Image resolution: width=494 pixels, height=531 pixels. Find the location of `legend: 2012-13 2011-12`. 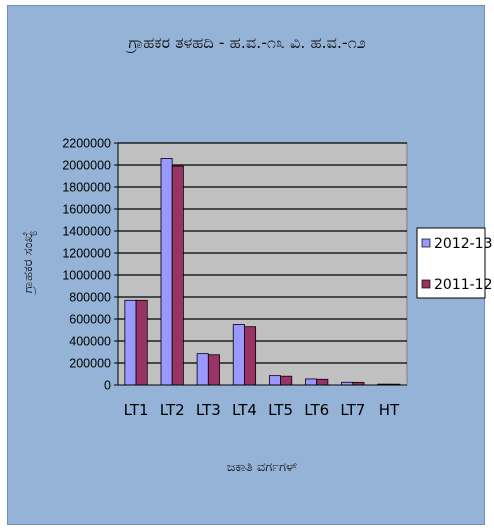

legend: 2012-13 2011-12 is located at coordinates (454, 263).